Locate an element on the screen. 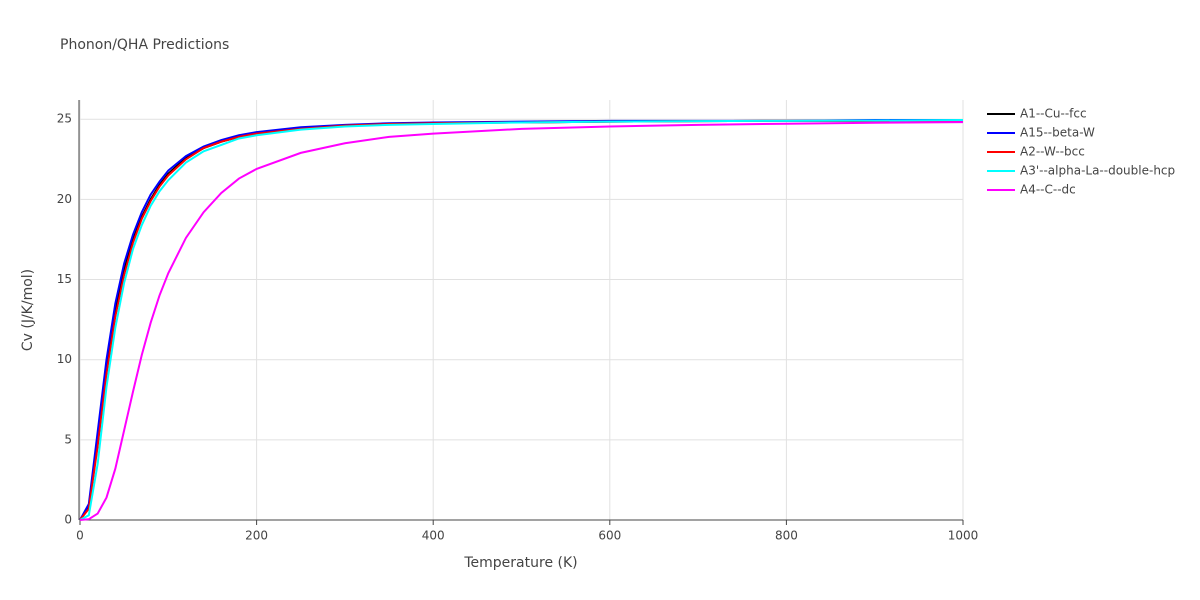 This screenshot has width=1200, height=600. y-tick-label: 5 is located at coordinates (68, 439).